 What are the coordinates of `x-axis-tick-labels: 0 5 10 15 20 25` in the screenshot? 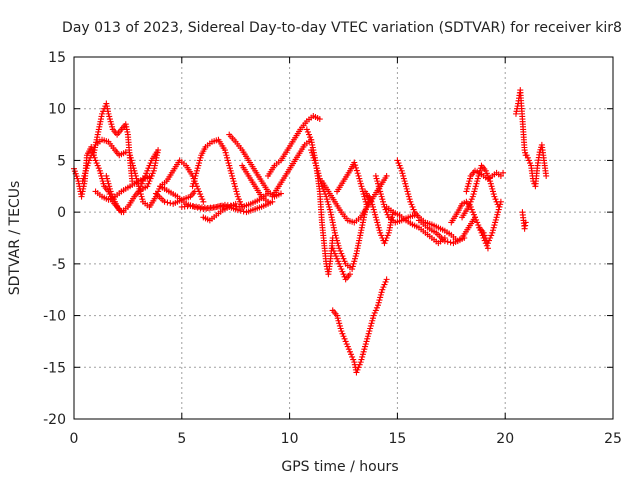 It's located at (346, 439).